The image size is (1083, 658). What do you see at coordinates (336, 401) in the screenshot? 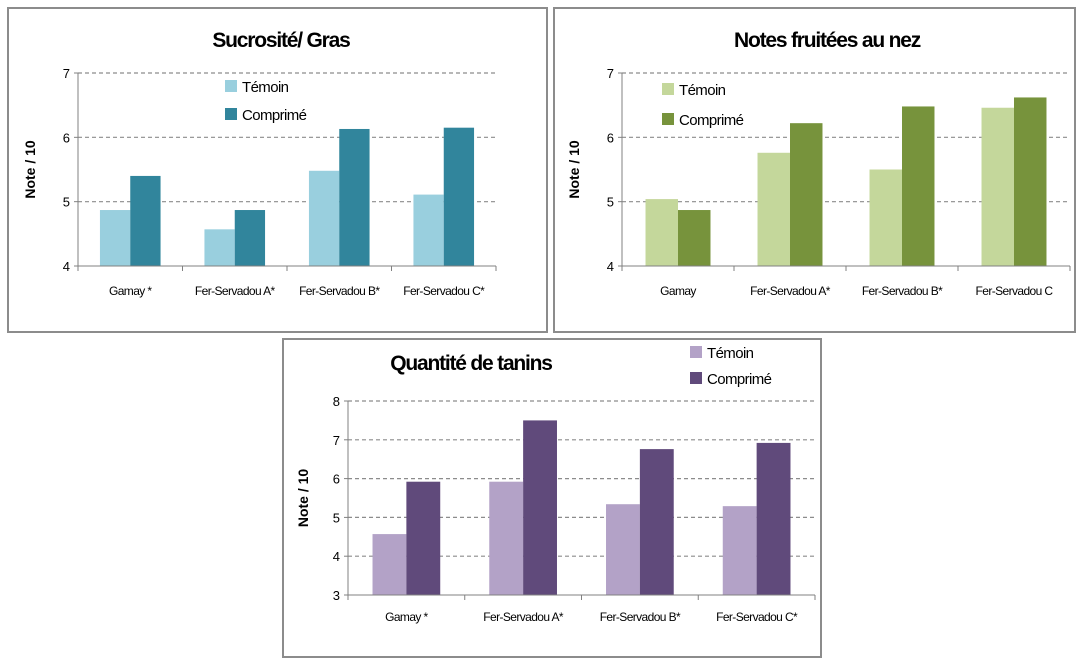
I see `y-tick-label: 8` at bounding box center [336, 401].